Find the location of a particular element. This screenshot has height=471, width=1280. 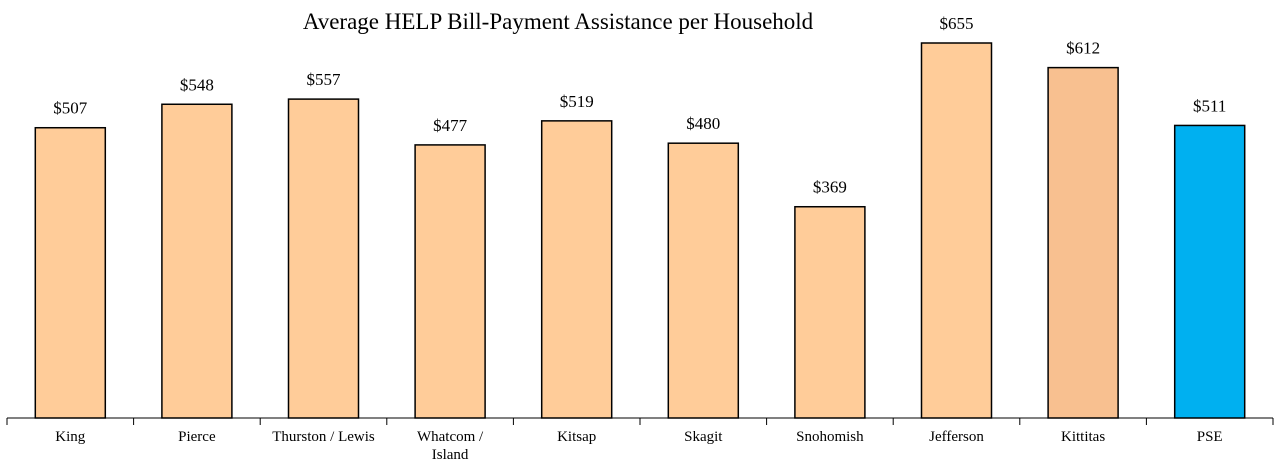

x-tick-label: Whatcom / Island is located at coordinates (450, 446).